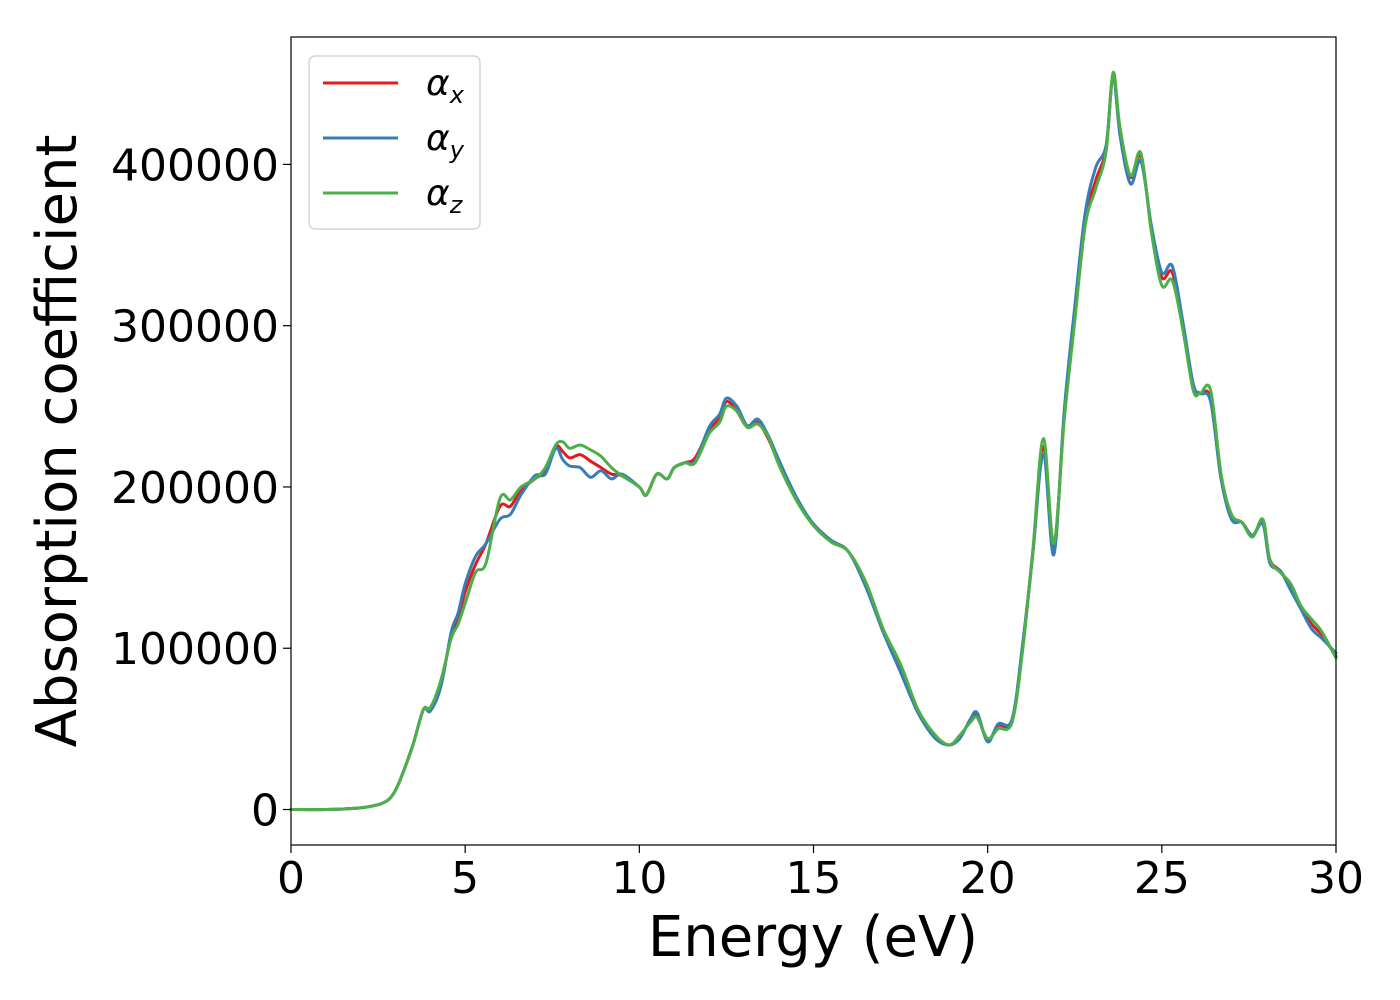 This screenshot has width=1400, height=1000. I want to click on x-axis: 0 5 10 15 20 25 30, so click(820, 874).